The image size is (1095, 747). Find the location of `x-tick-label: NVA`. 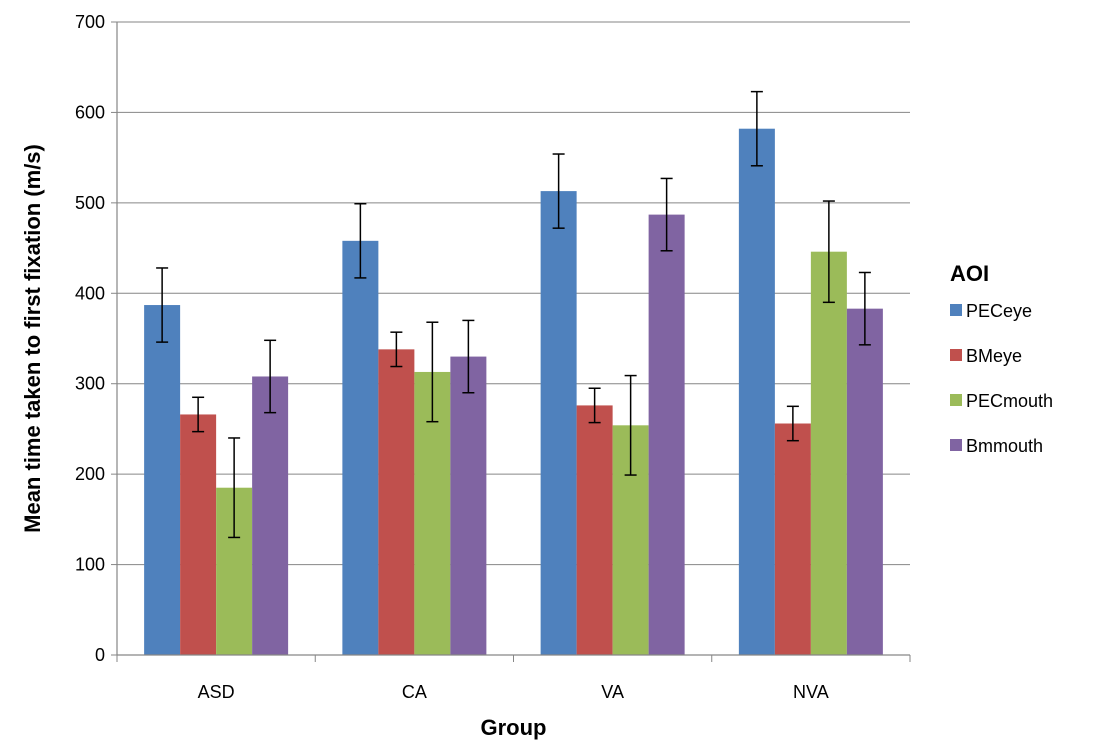

x-tick-label: NVA is located at coordinates (811, 692).